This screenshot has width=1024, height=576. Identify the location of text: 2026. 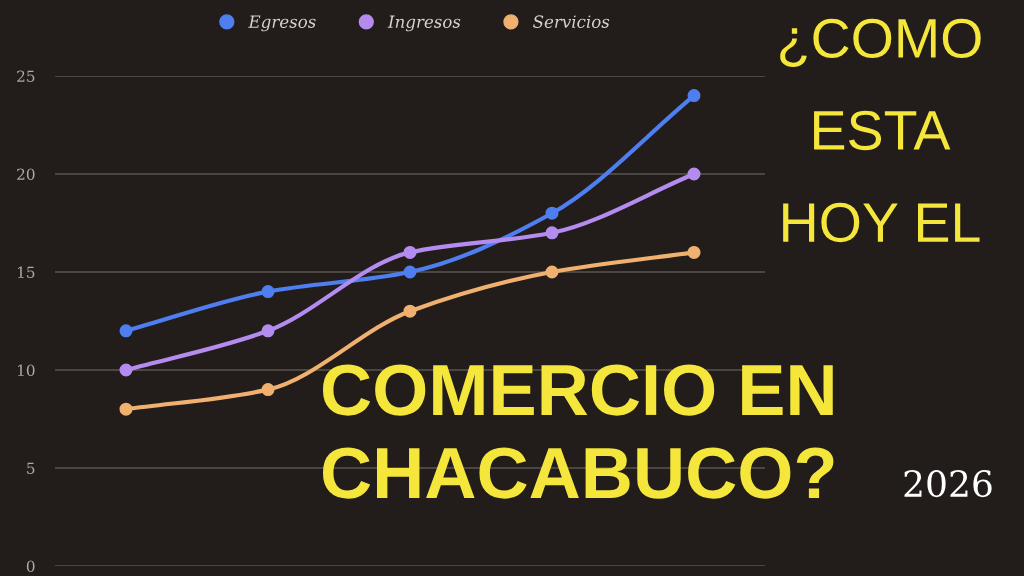
(948, 483).